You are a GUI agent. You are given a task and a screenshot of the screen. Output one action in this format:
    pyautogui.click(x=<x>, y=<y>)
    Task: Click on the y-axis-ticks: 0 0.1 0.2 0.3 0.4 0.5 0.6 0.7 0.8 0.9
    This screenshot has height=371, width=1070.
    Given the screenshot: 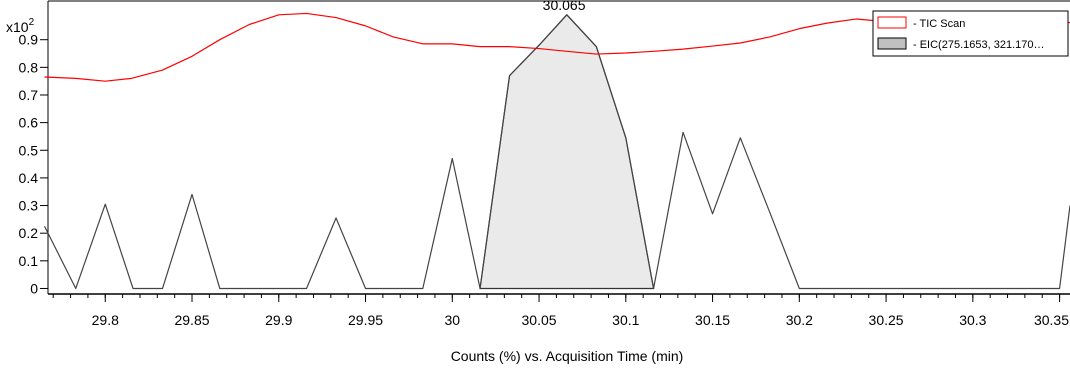 What is the action you would take?
    pyautogui.click(x=33, y=164)
    